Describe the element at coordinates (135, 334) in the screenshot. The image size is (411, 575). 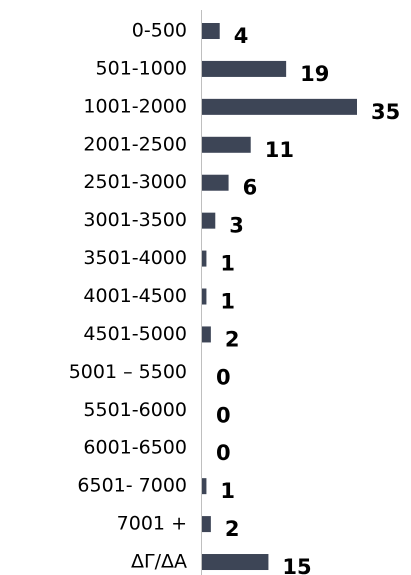
I see `category-label: 4501-5000` at that location.